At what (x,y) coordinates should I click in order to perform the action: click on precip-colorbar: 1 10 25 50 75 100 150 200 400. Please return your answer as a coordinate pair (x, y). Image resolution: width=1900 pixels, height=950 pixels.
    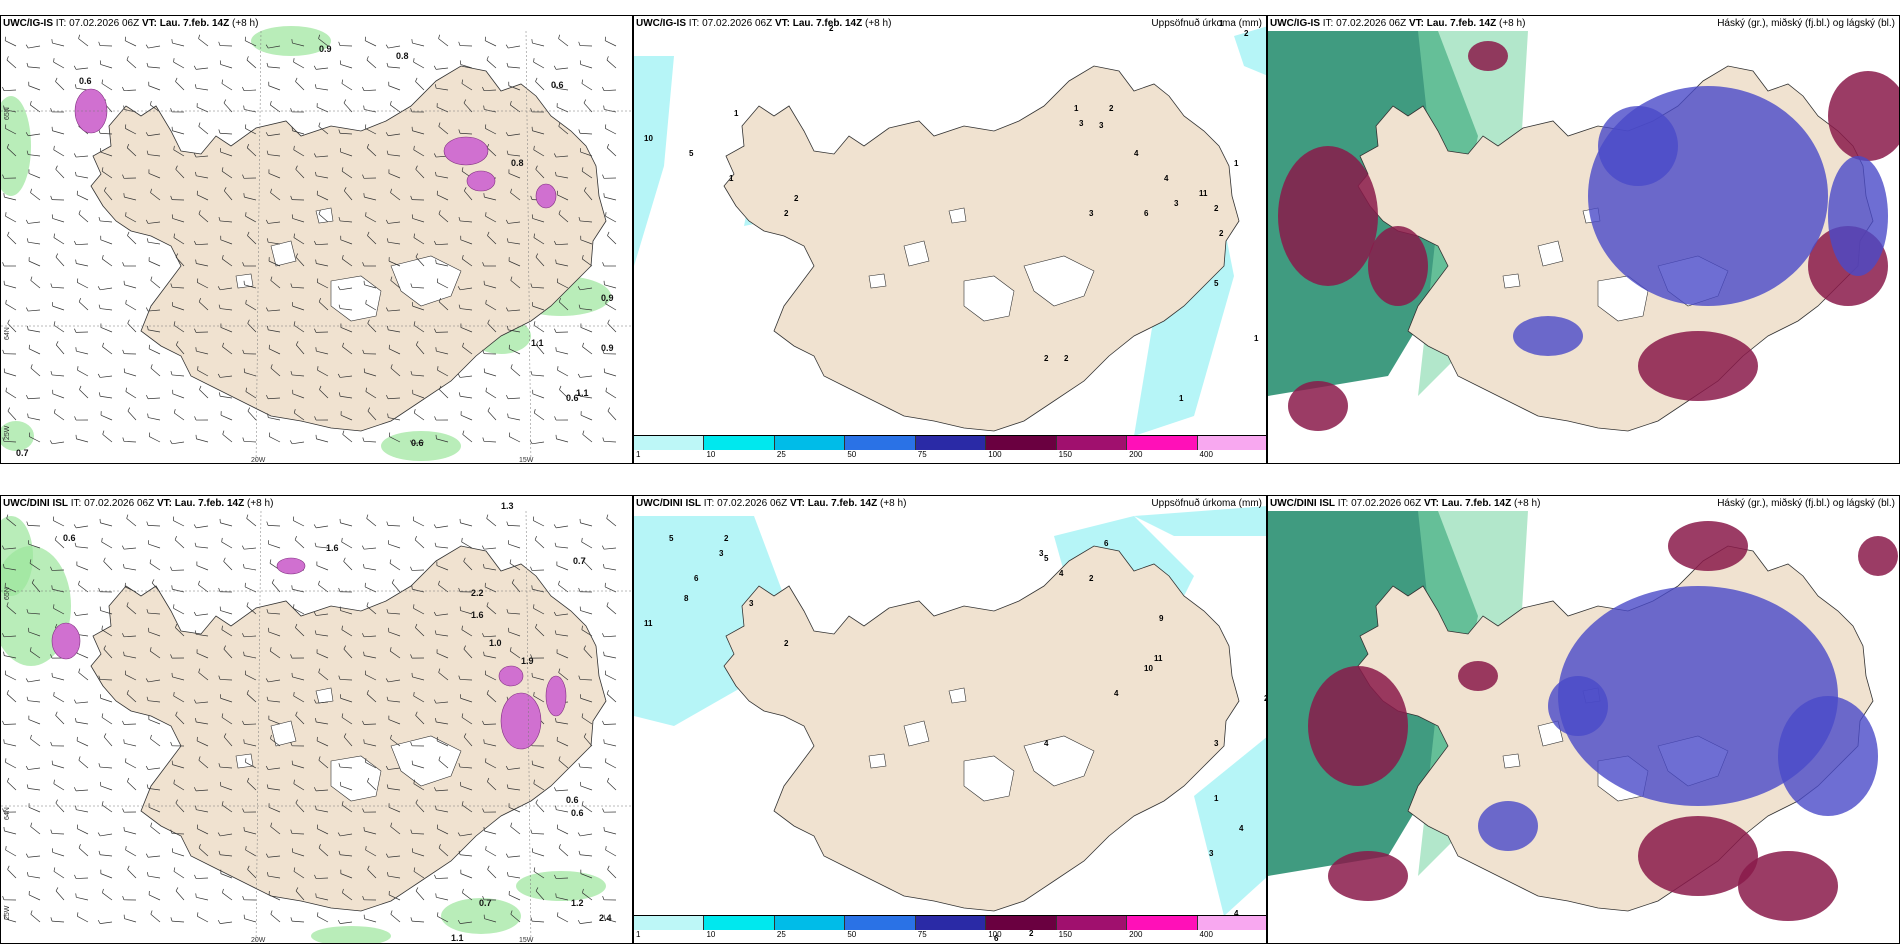
    Looking at the image, I should click on (950, 927).